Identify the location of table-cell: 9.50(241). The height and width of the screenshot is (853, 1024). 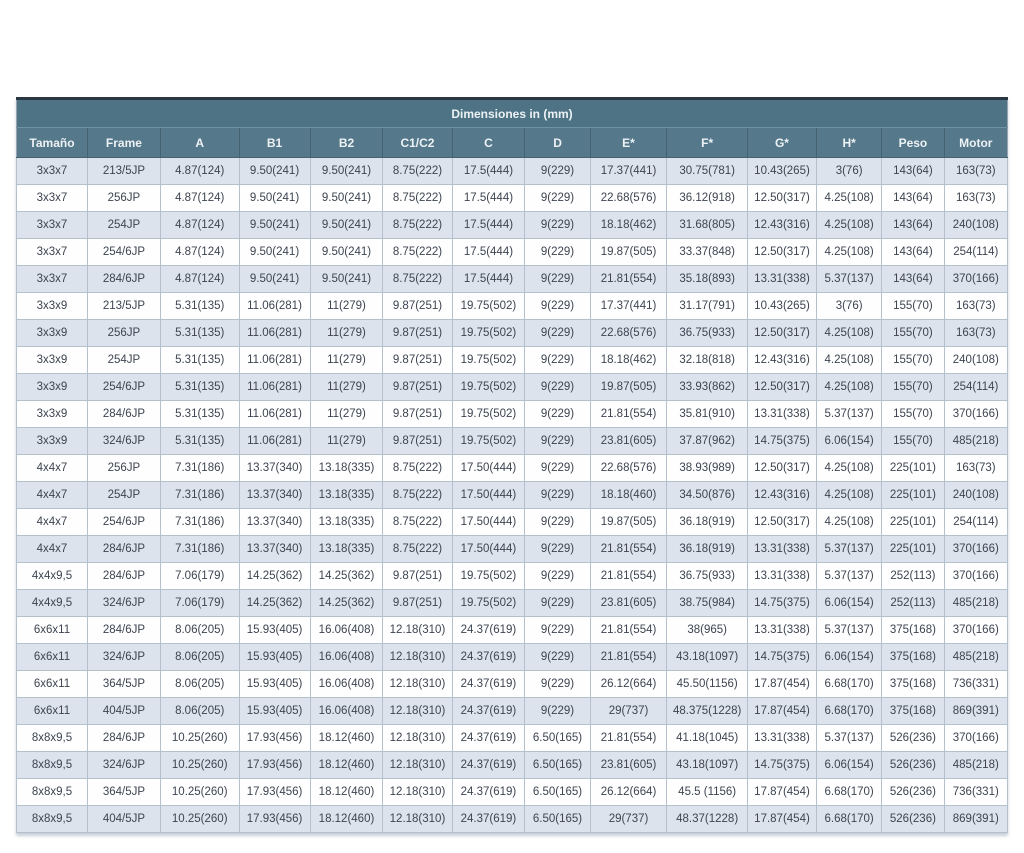
(346, 252).